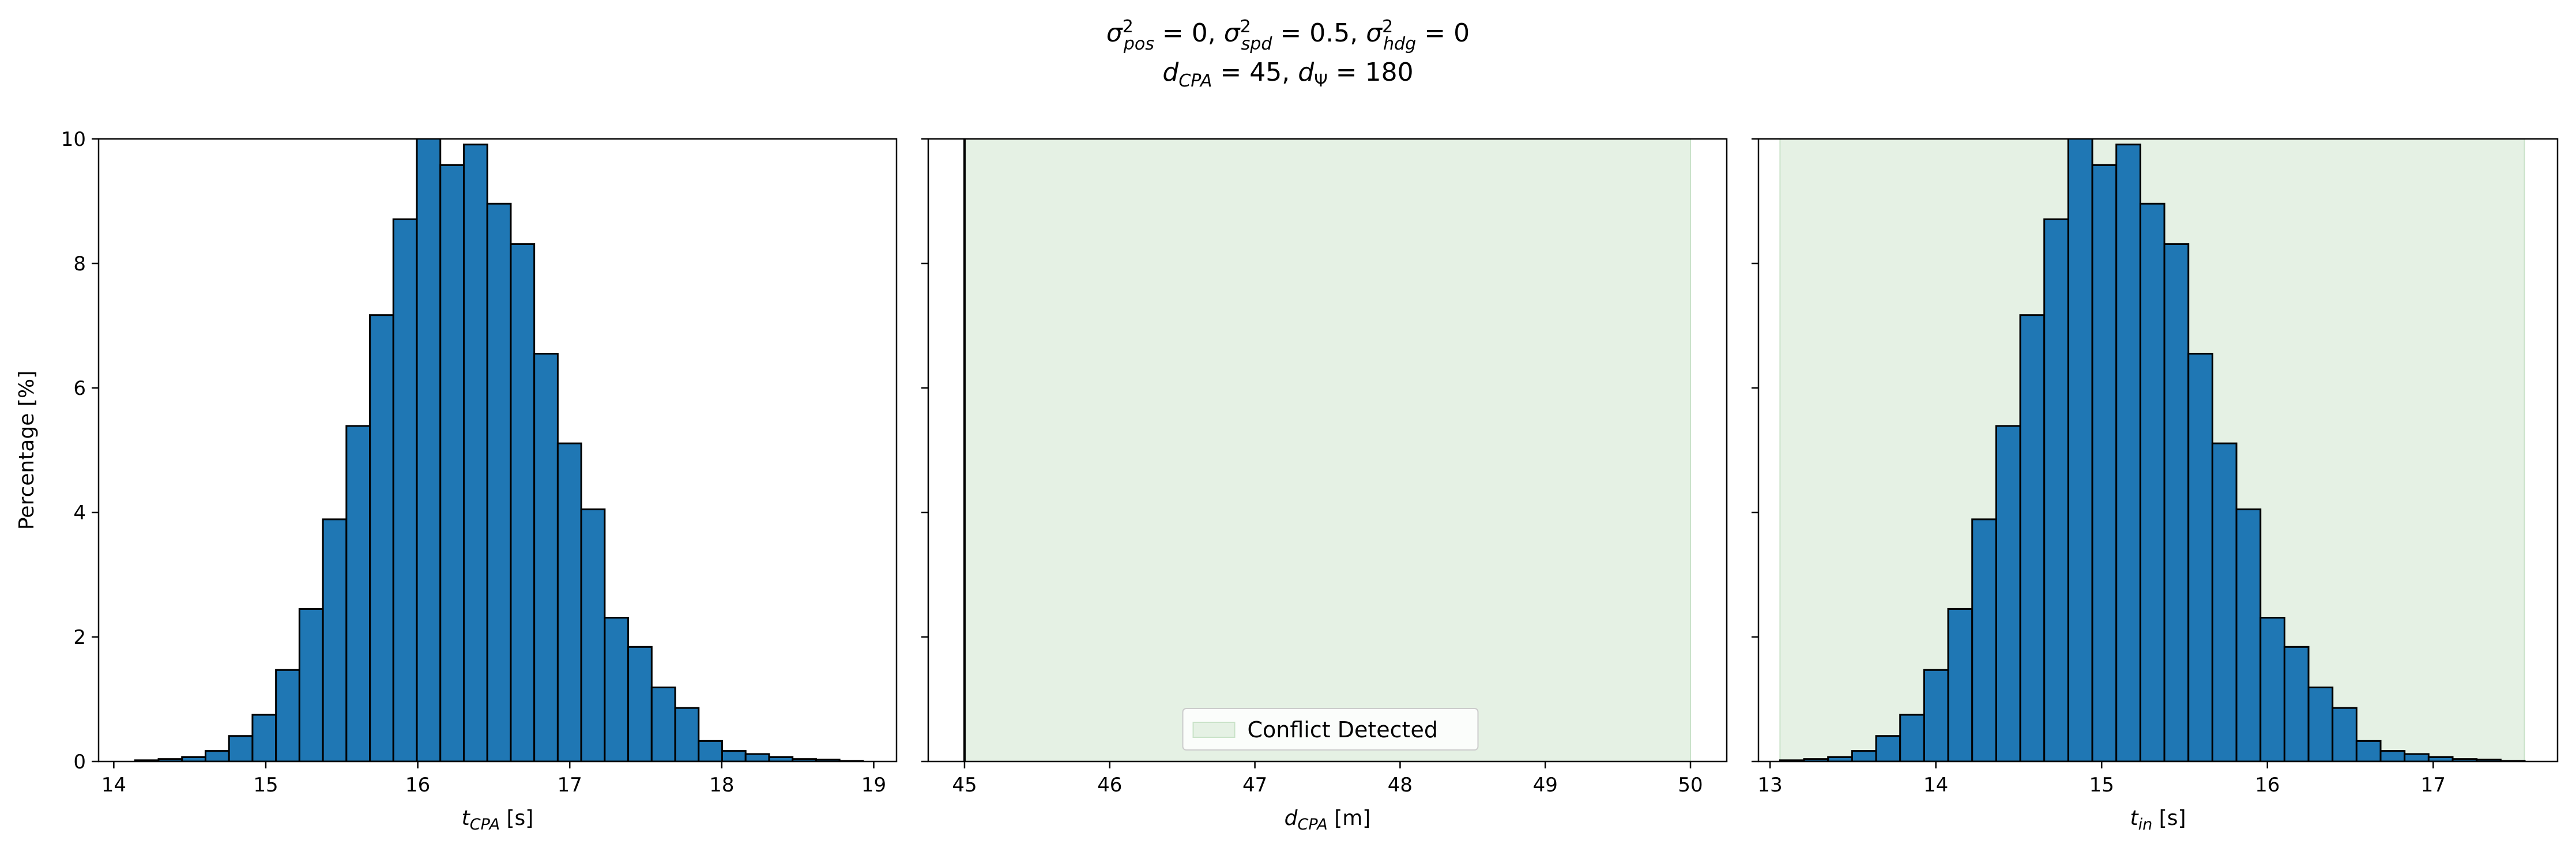  I want to click on legend: Conflict Detected, so click(1330, 730).